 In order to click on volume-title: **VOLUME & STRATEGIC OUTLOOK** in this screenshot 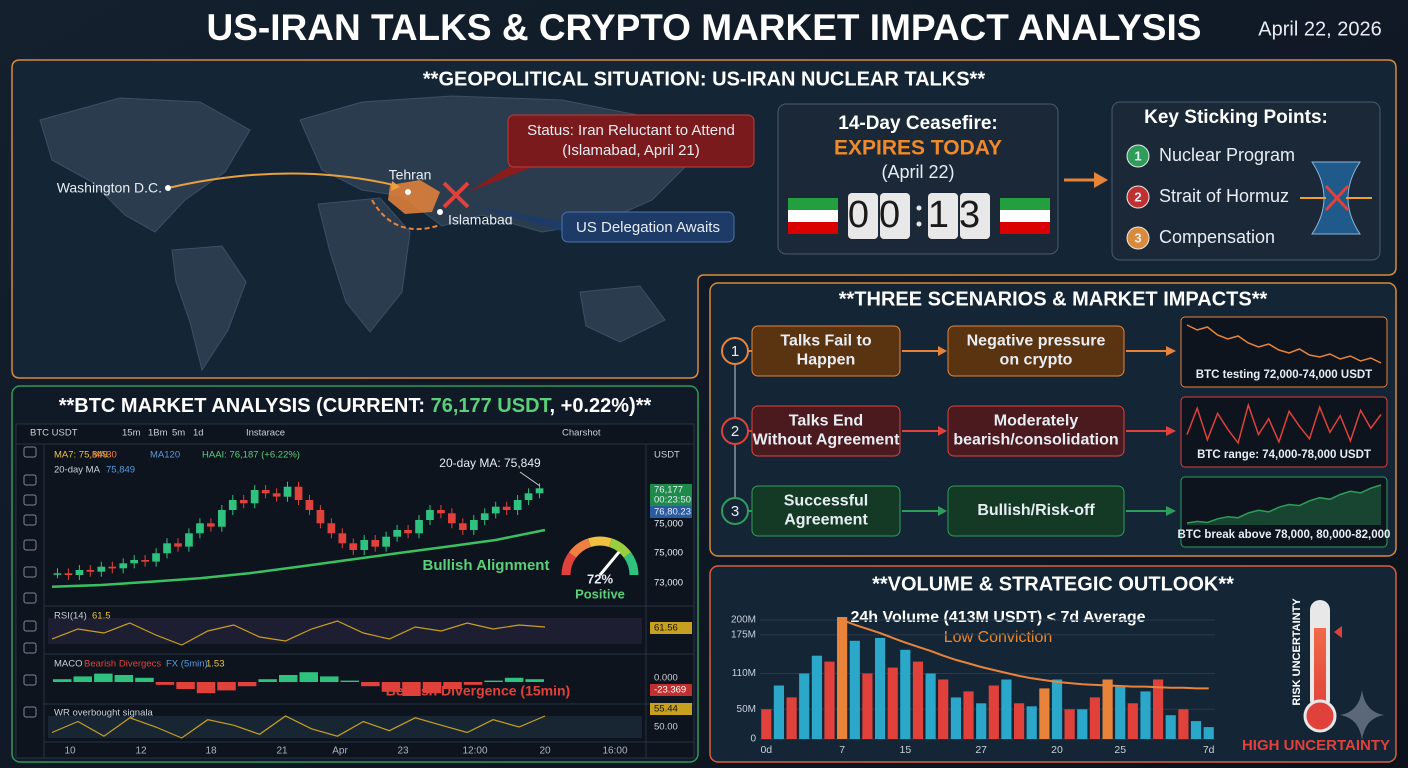, I will do `click(1053, 584)`.